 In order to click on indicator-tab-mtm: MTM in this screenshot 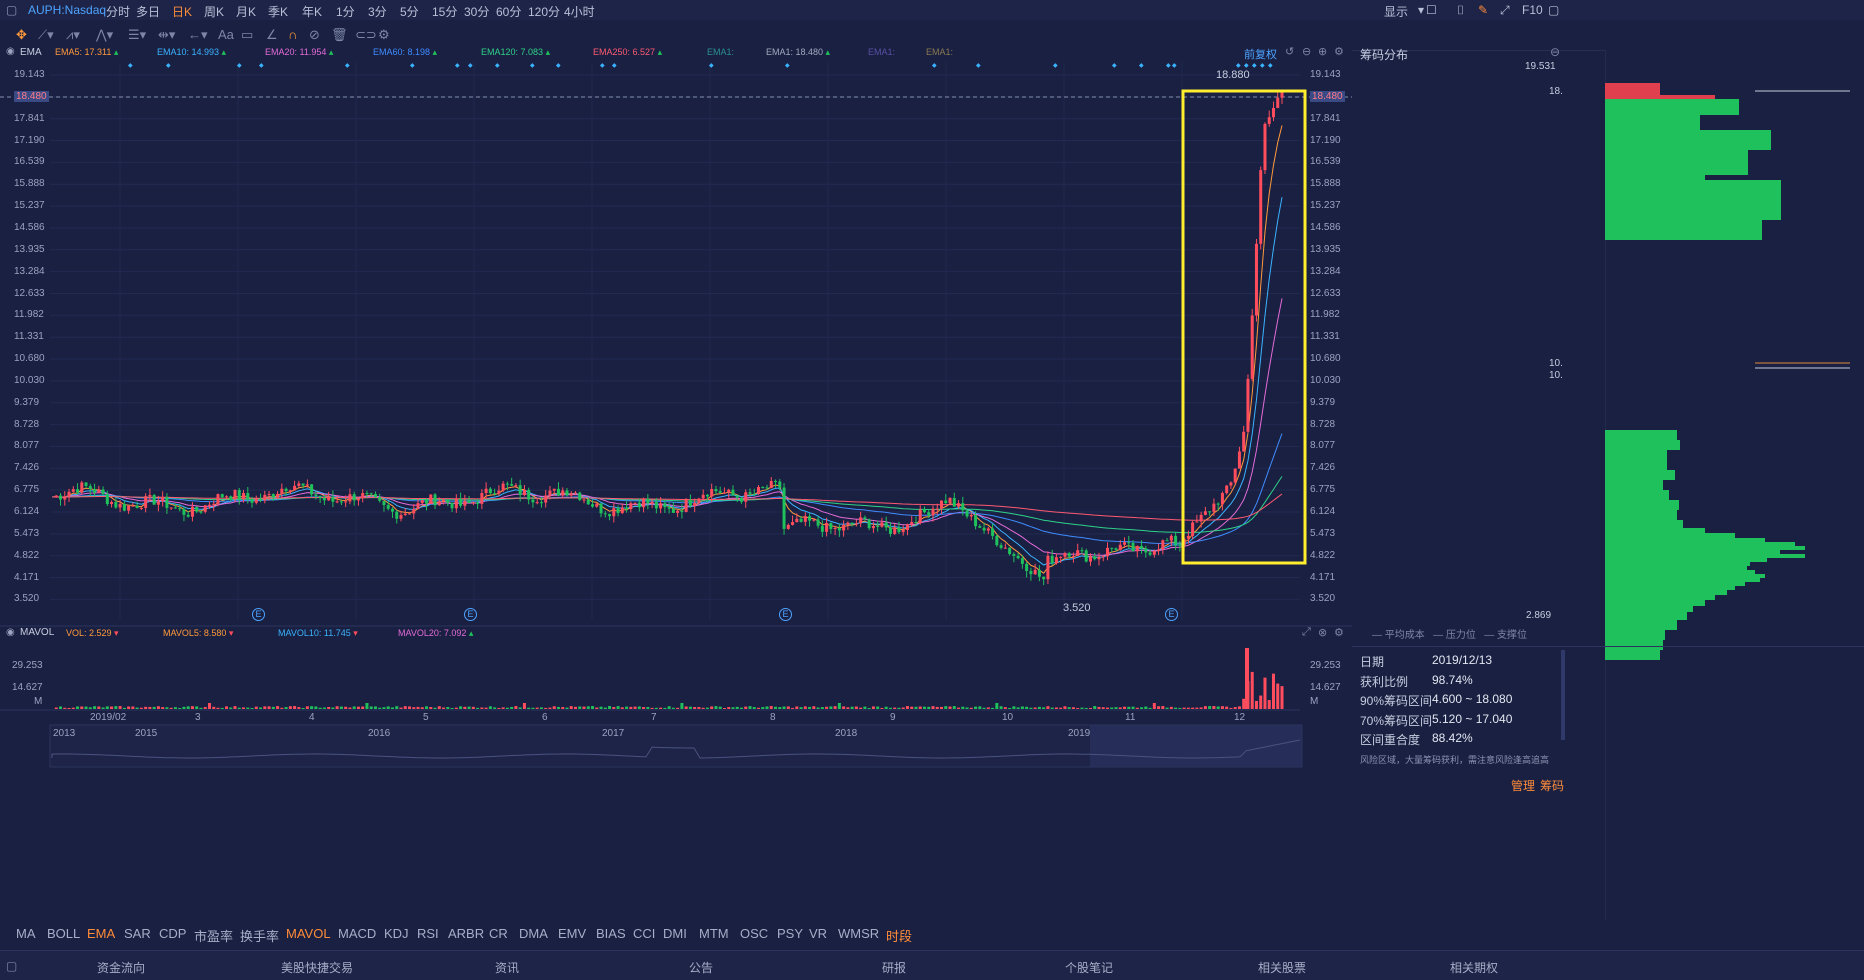, I will do `click(714, 933)`.